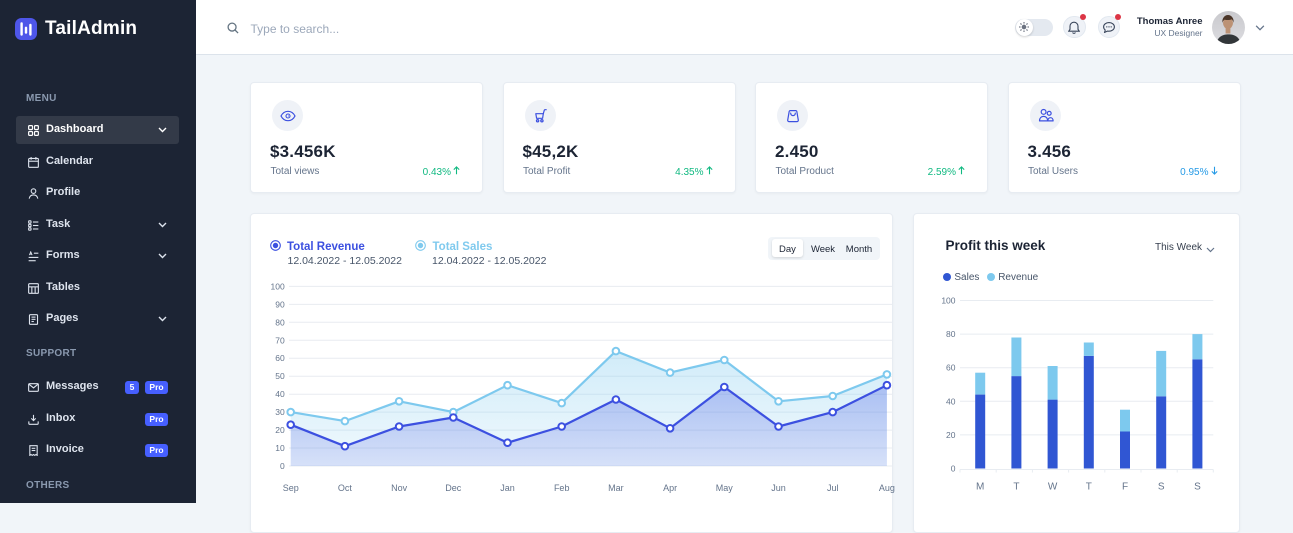  What do you see at coordinates (1053, 487) in the screenshot?
I see `svg-text: W` at bounding box center [1053, 487].